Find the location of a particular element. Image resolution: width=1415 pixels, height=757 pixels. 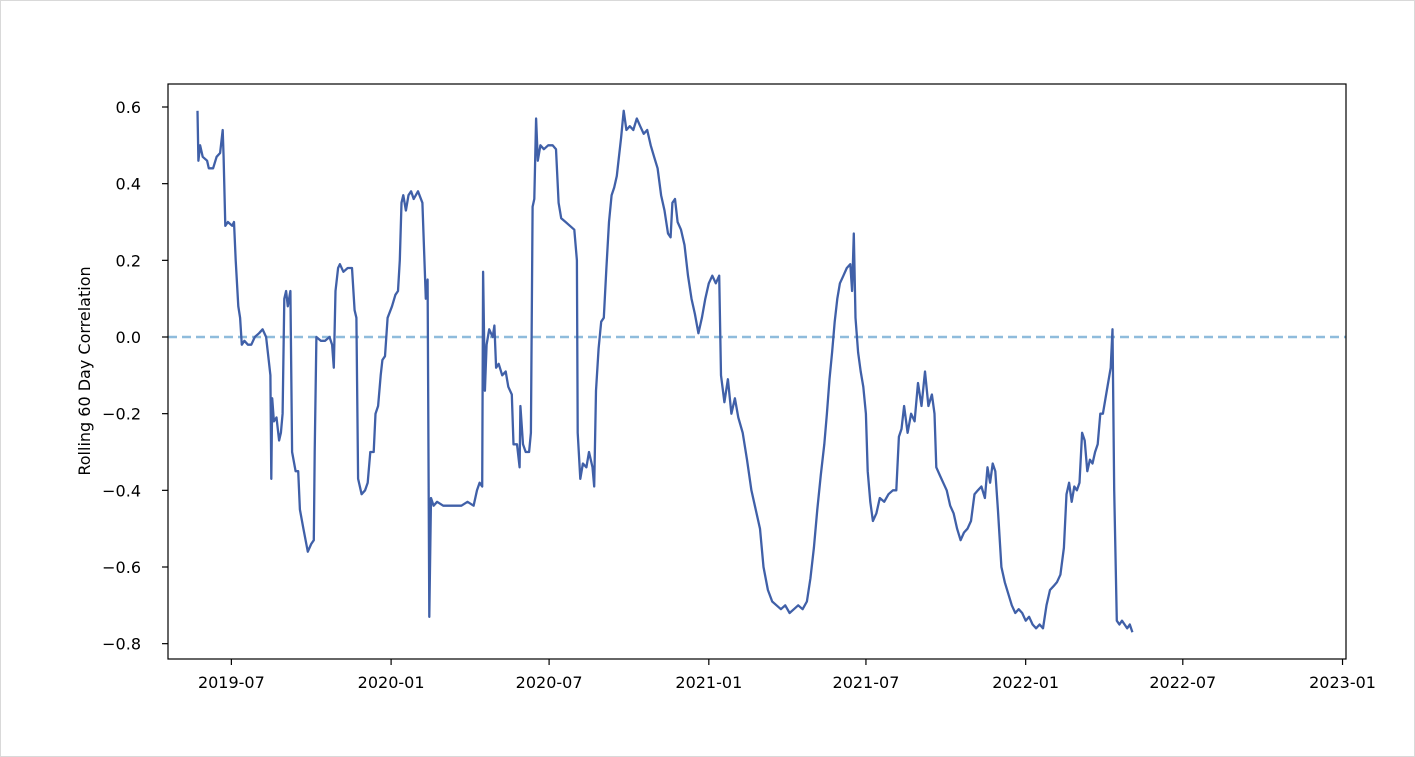

x-tick-label: 2020-07 is located at coordinates (549, 682).